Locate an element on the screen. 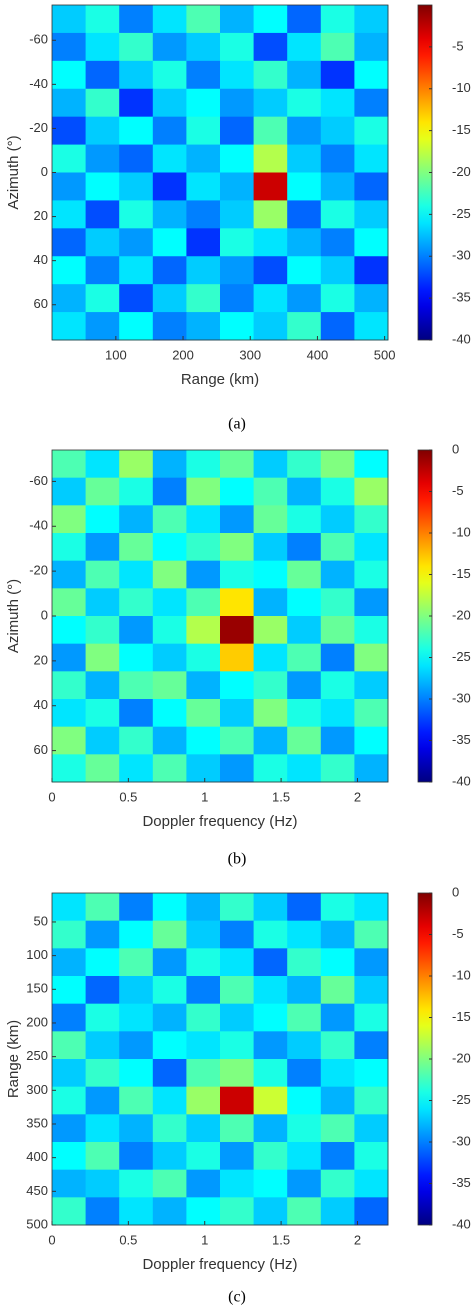 Image resolution: width=474 pixels, height=1305 pixels. y-tick-label: 40 is located at coordinates (41, 704).